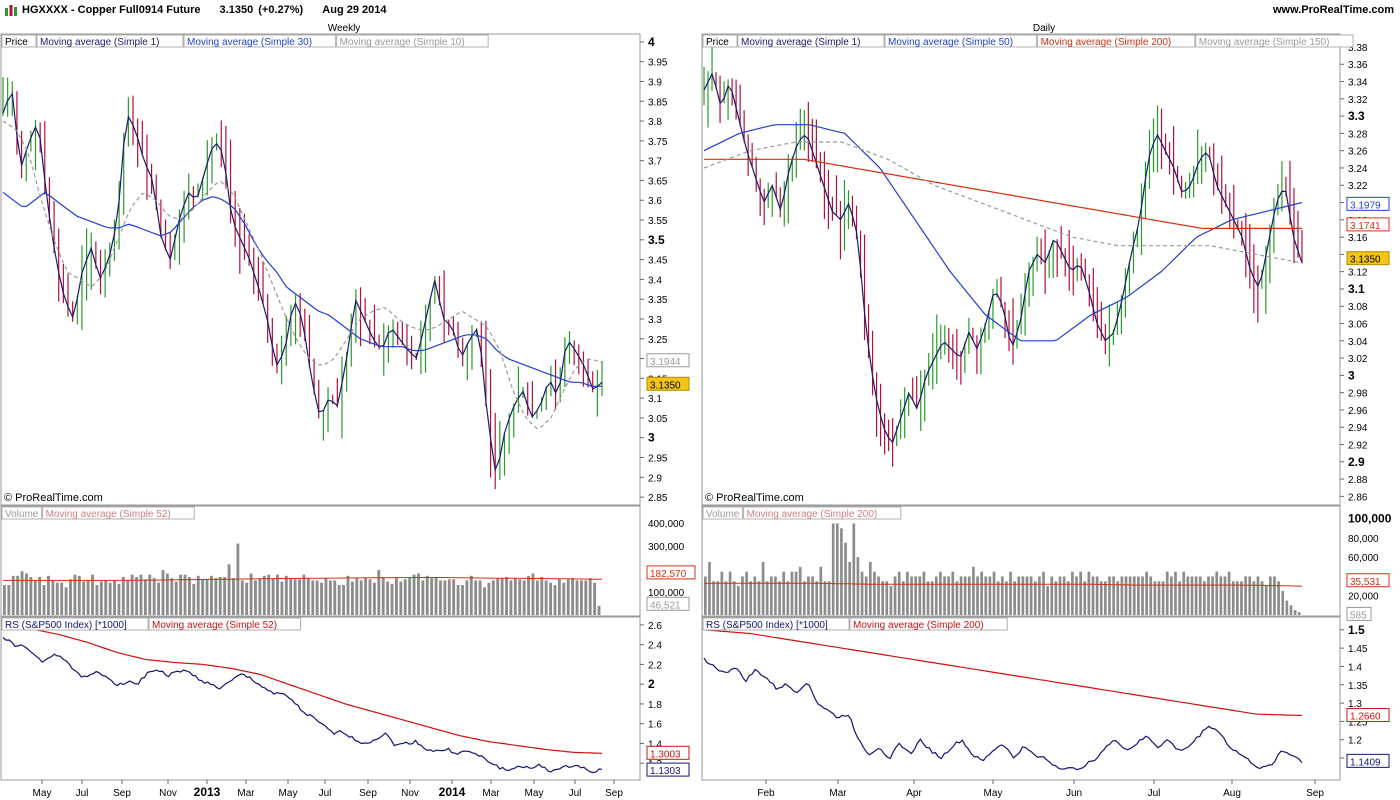  What do you see at coordinates (16, 42) in the screenshot?
I see `weekly-price-legend-item: Price` at bounding box center [16, 42].